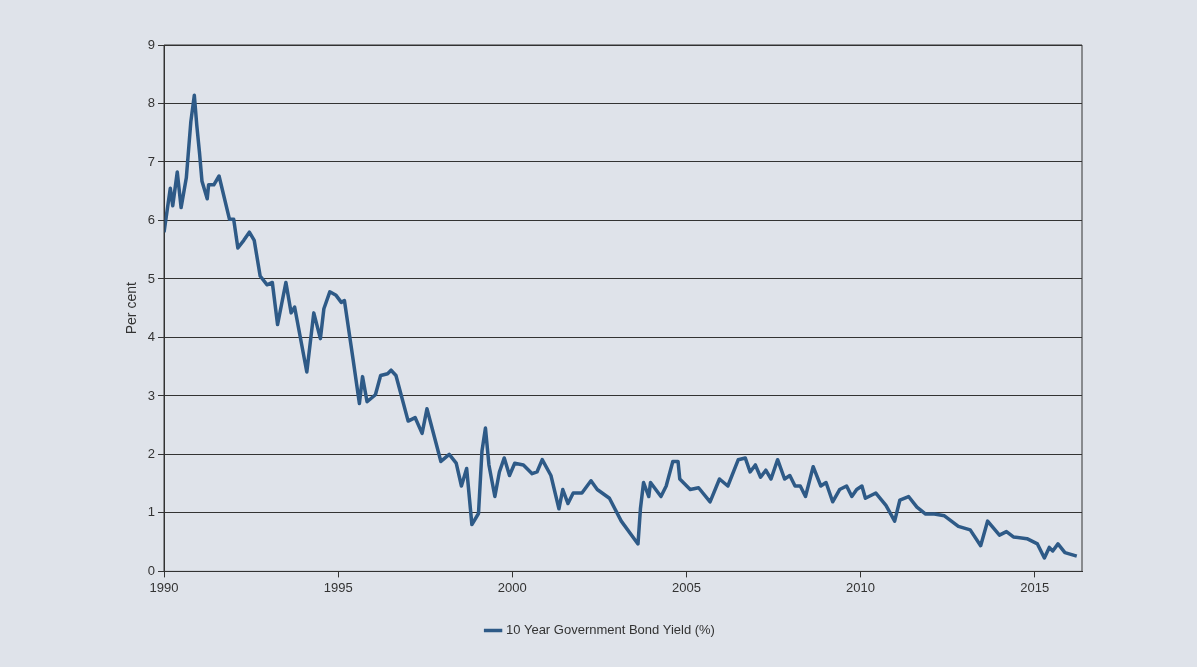  Describe the element at coordinates (151, 453) in the screenshot. I see `y-tick-label: 2` at that location.